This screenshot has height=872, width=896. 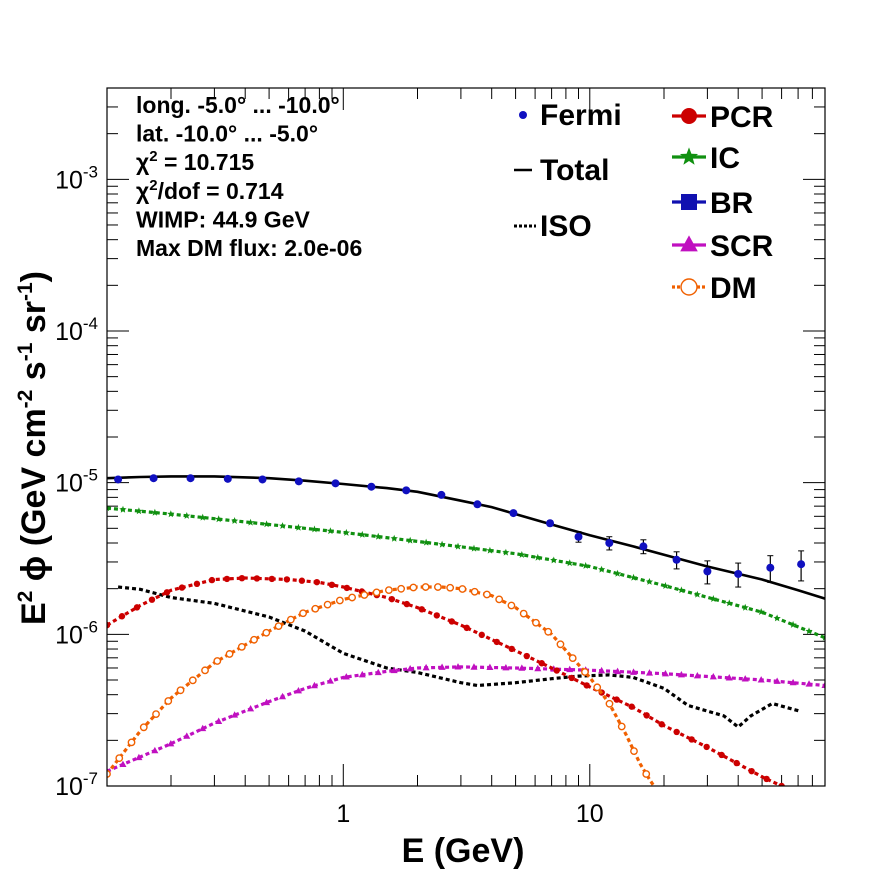 I want to click on legend-item-total: Total, so click(x=561, y=170).